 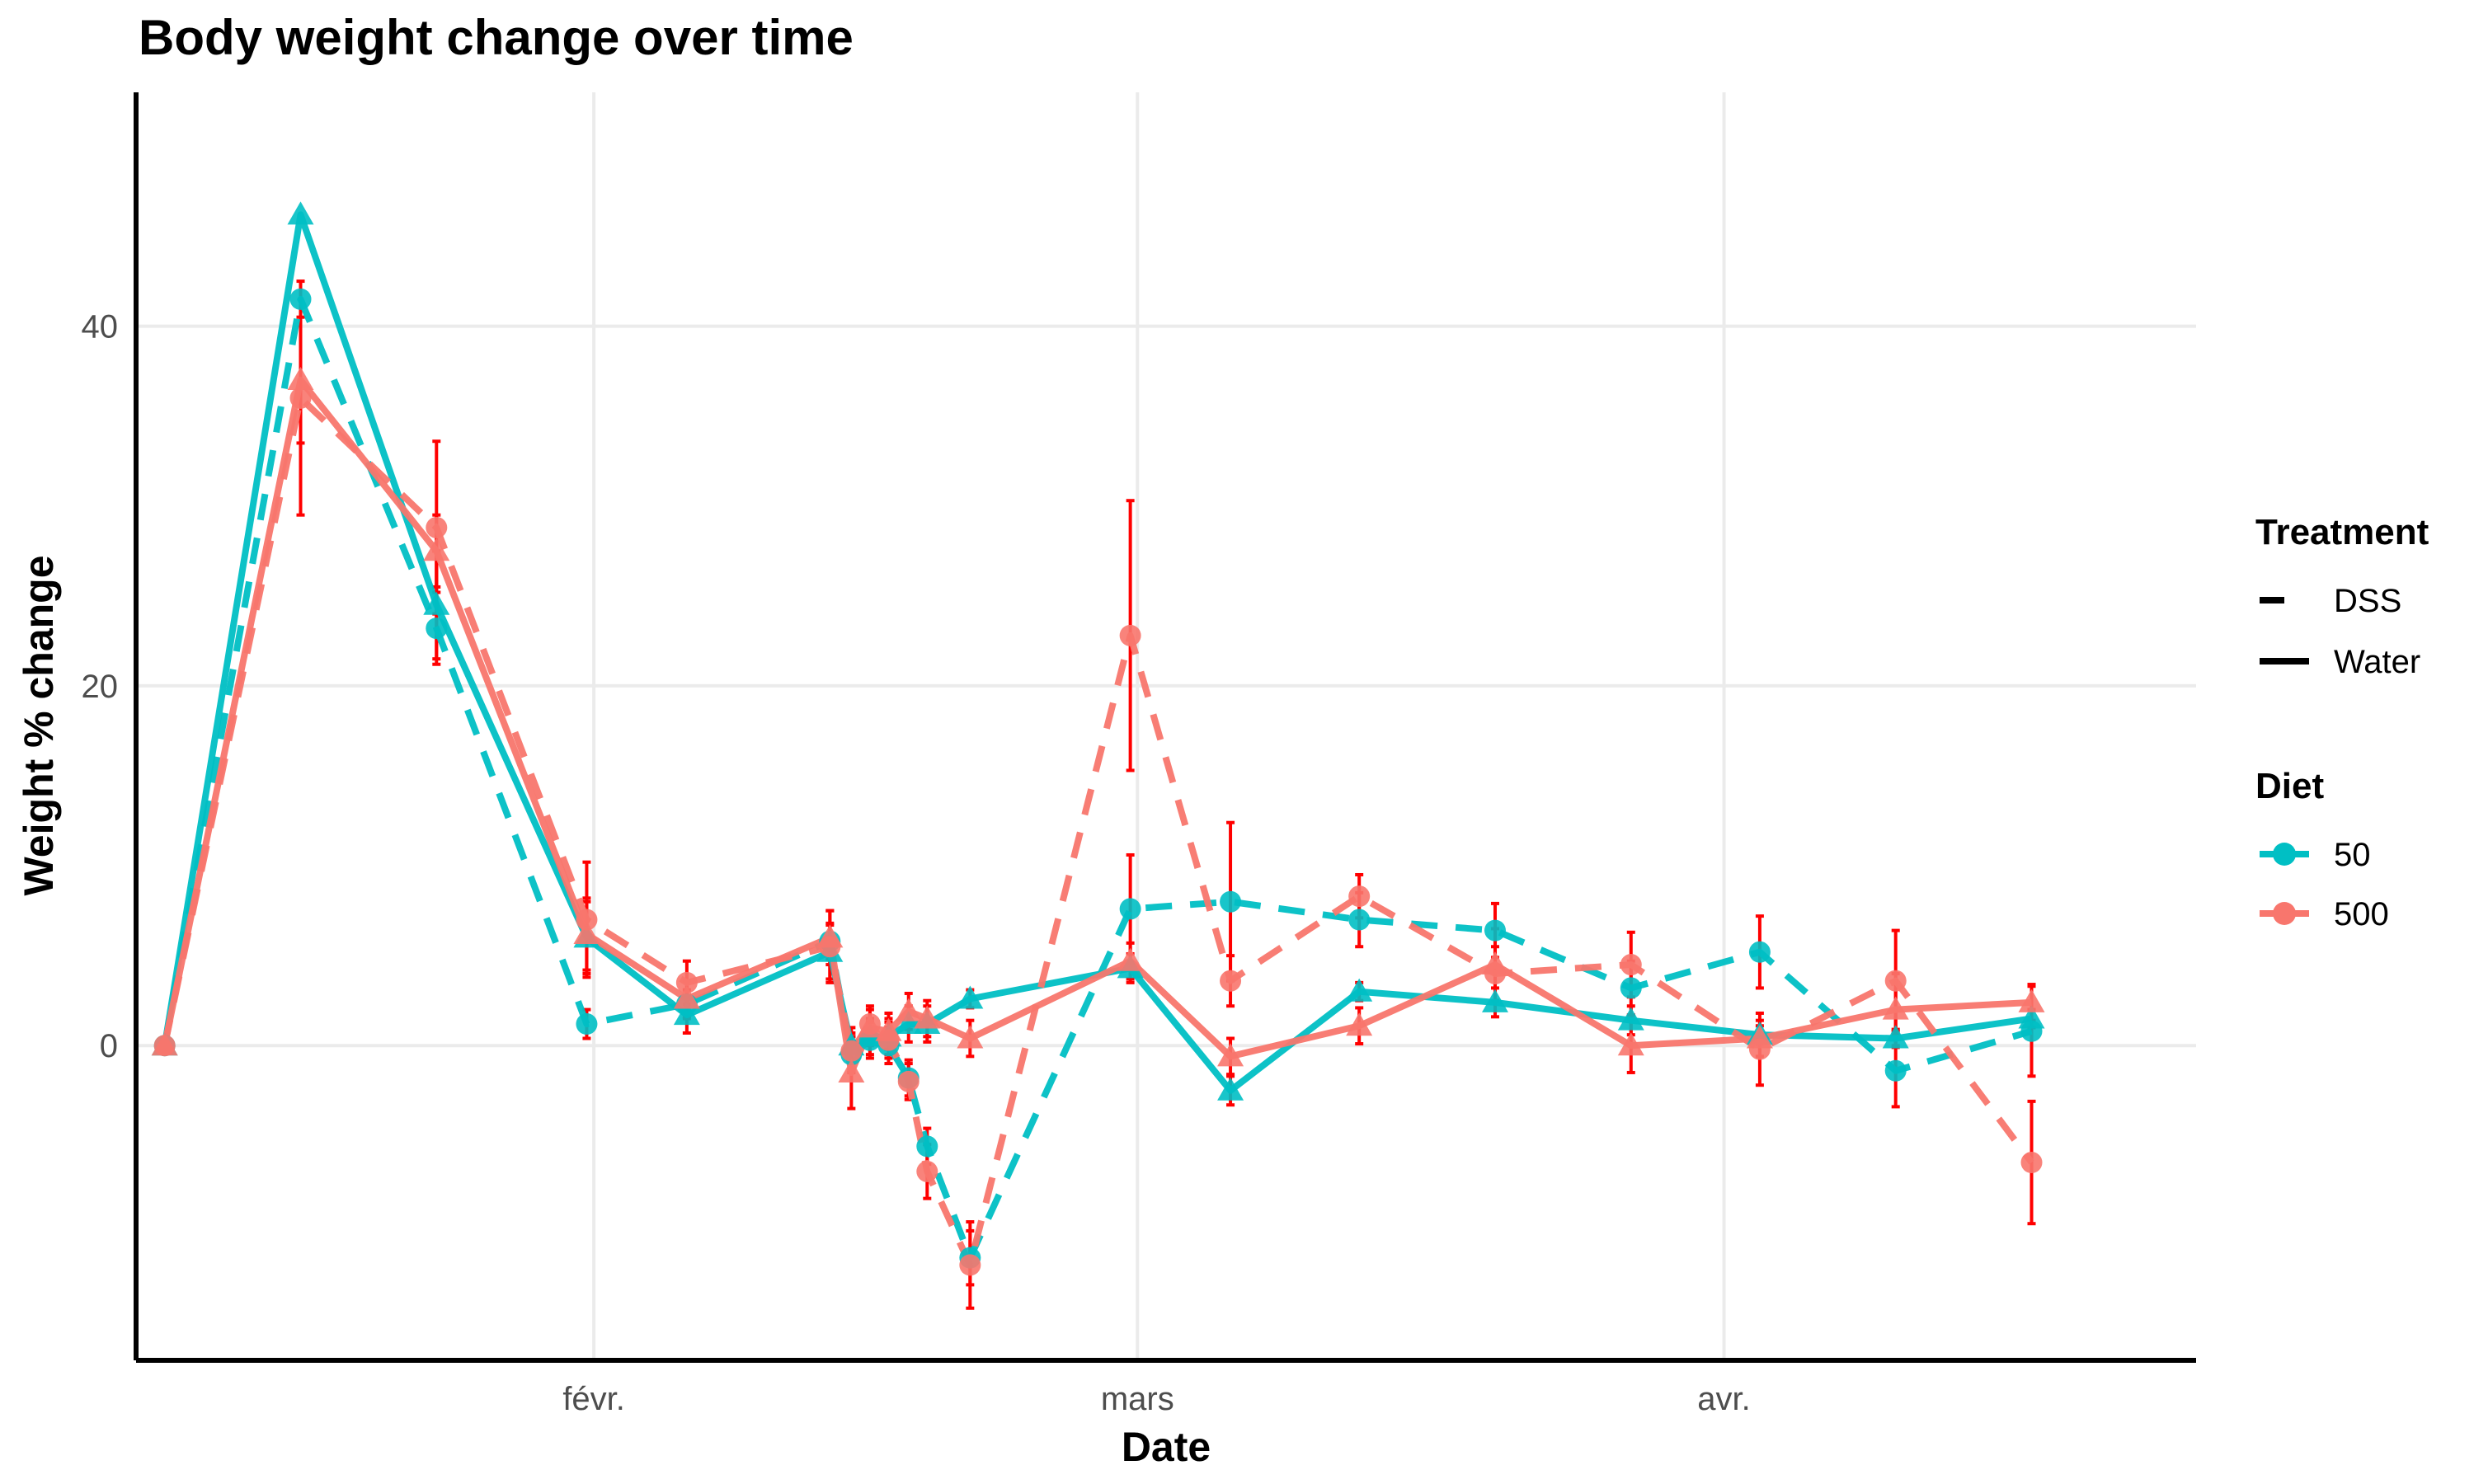 I want to click on legend: Treatment DSS Water Diet 50 500, so click(x=2342, y=722).